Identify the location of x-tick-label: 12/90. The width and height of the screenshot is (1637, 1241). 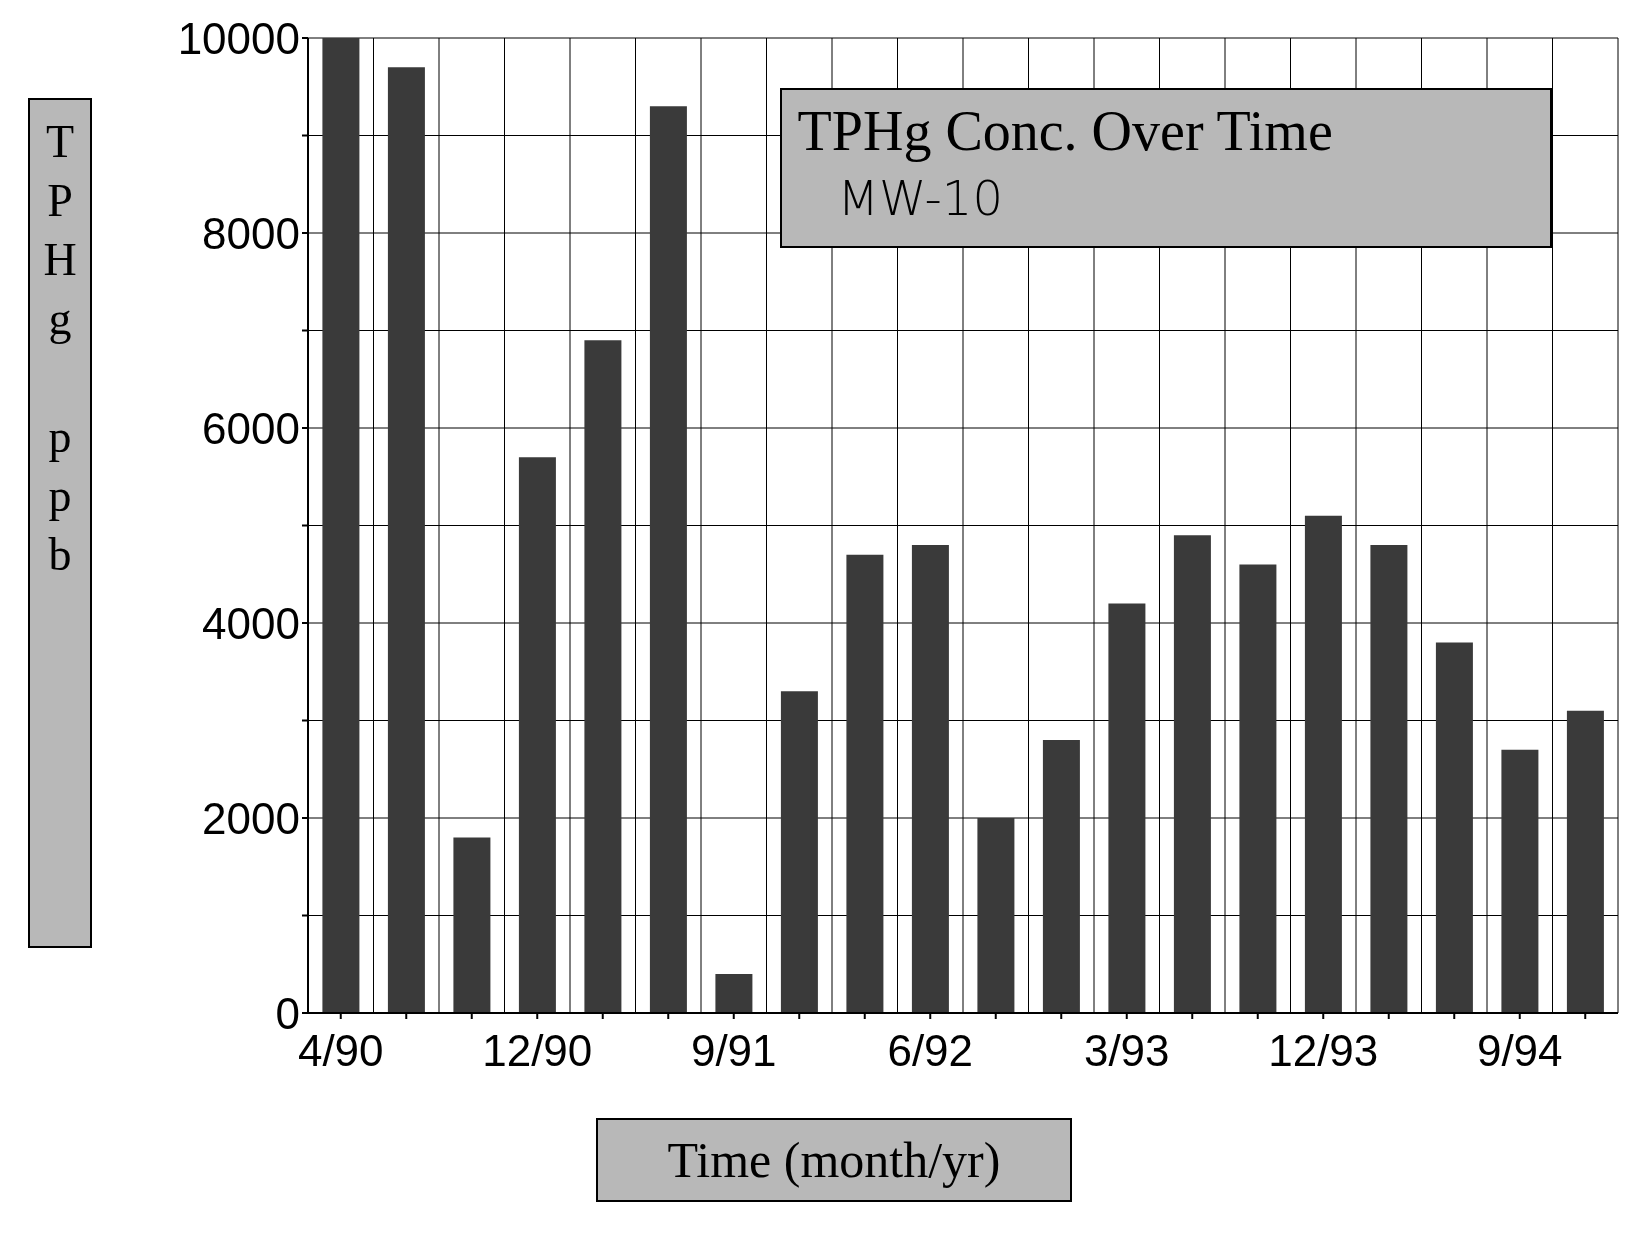
(537, 1051).